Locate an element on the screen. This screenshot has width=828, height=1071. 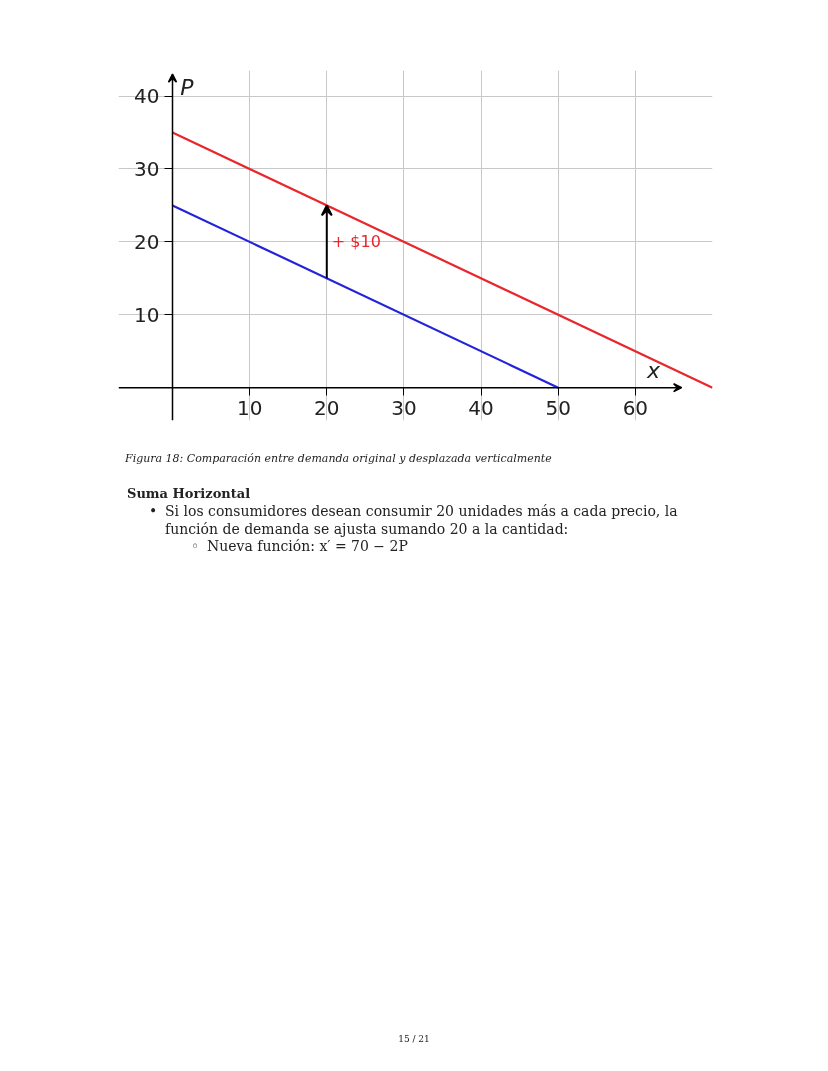
text: Si los consumidores desean consumir 20 unidades más a cada precio, la función de demanda se ajusta sumando 20 a la cantidad: is located at coordinates (422, 521).